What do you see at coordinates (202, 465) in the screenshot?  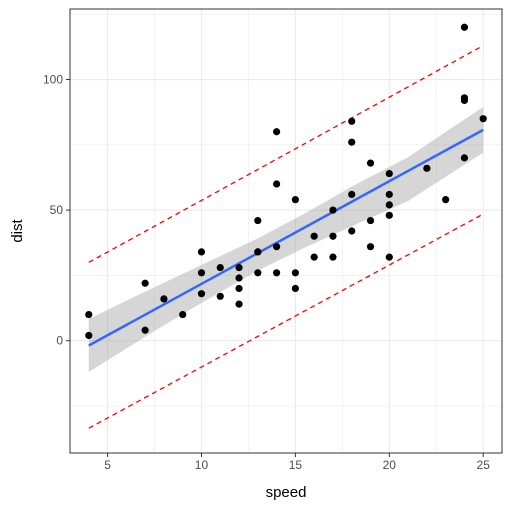 I see `x-tick-label: 10` at bounding box center [202, 465].